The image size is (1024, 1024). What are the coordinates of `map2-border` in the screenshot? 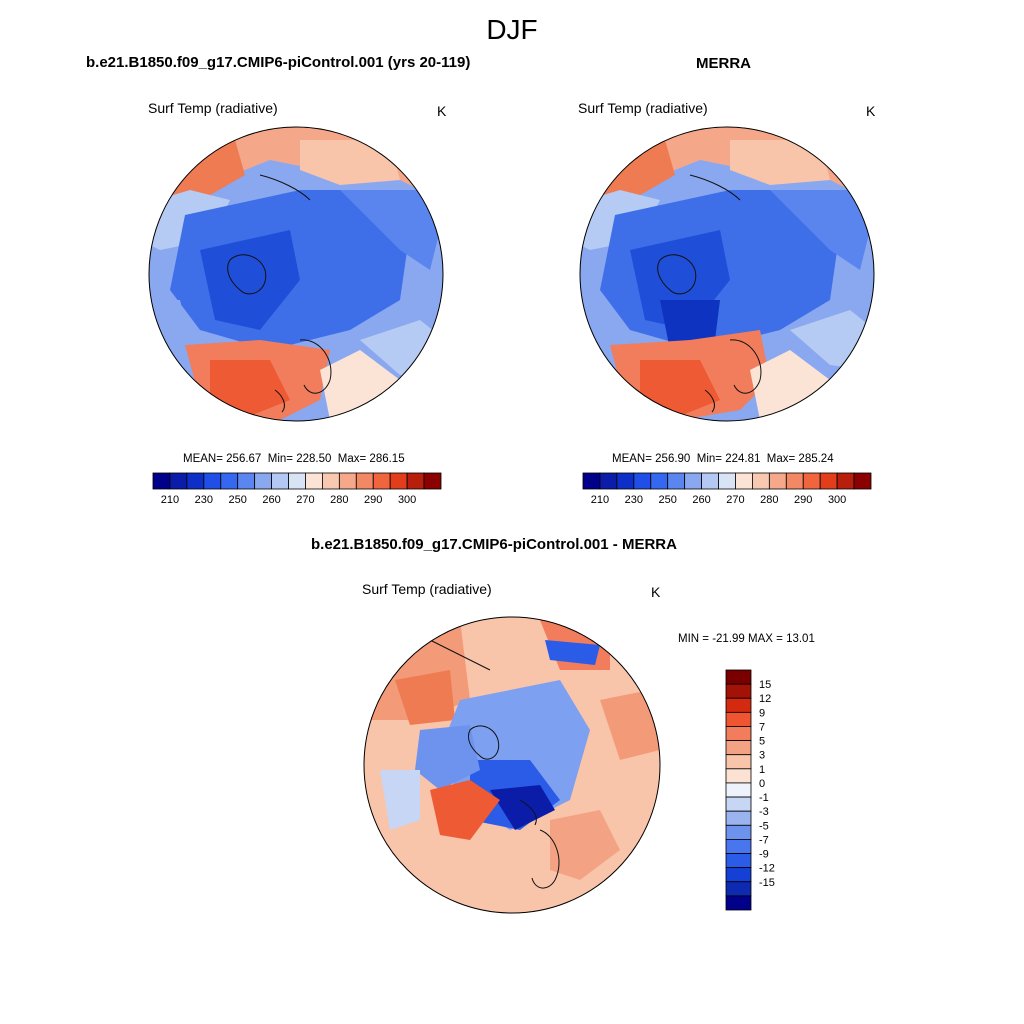 It's located at (727, 274).